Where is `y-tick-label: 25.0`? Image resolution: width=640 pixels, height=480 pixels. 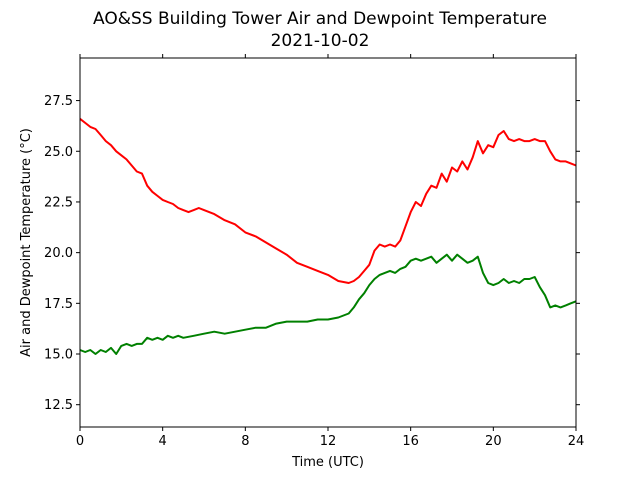 y-tick-label: 25.0 is located at coordinates (58, 152).